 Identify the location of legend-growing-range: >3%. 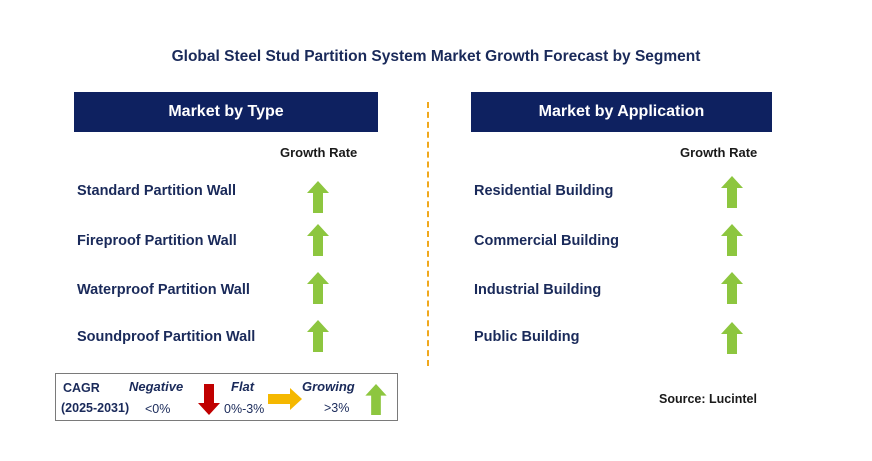
(337, 408).